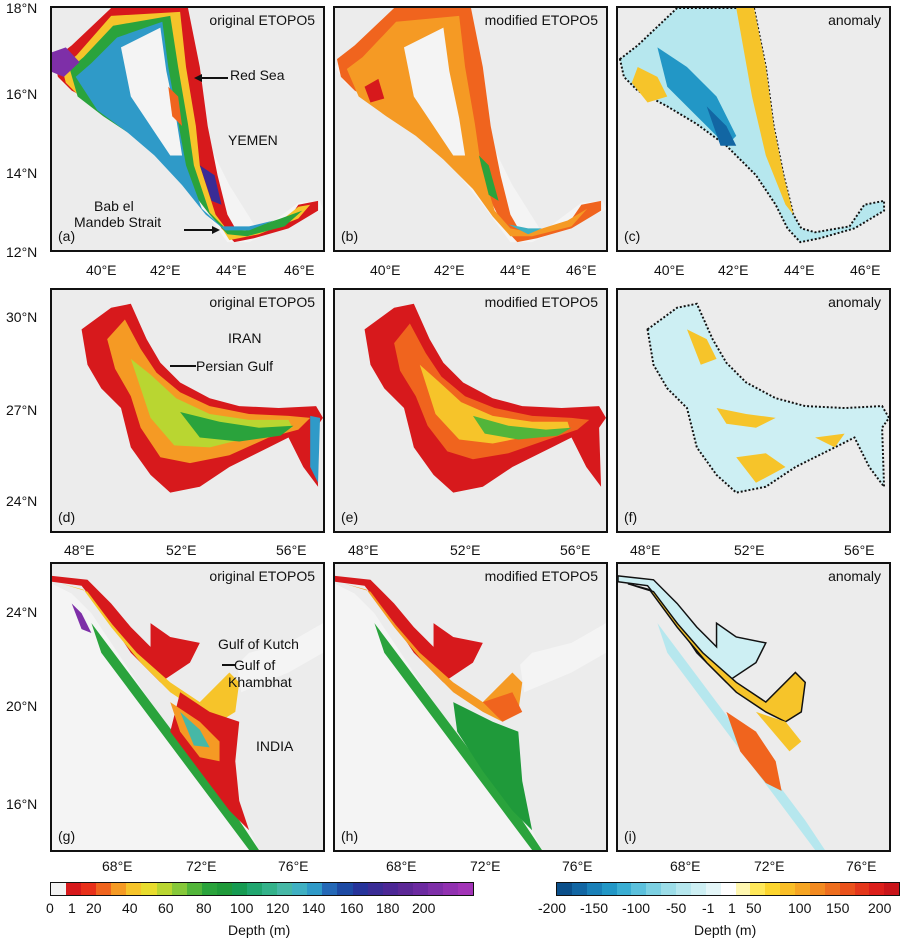  What do you see at coordinates (187, 129) in the screenshot?
I see `map-a` at bounding box center [187, 129].